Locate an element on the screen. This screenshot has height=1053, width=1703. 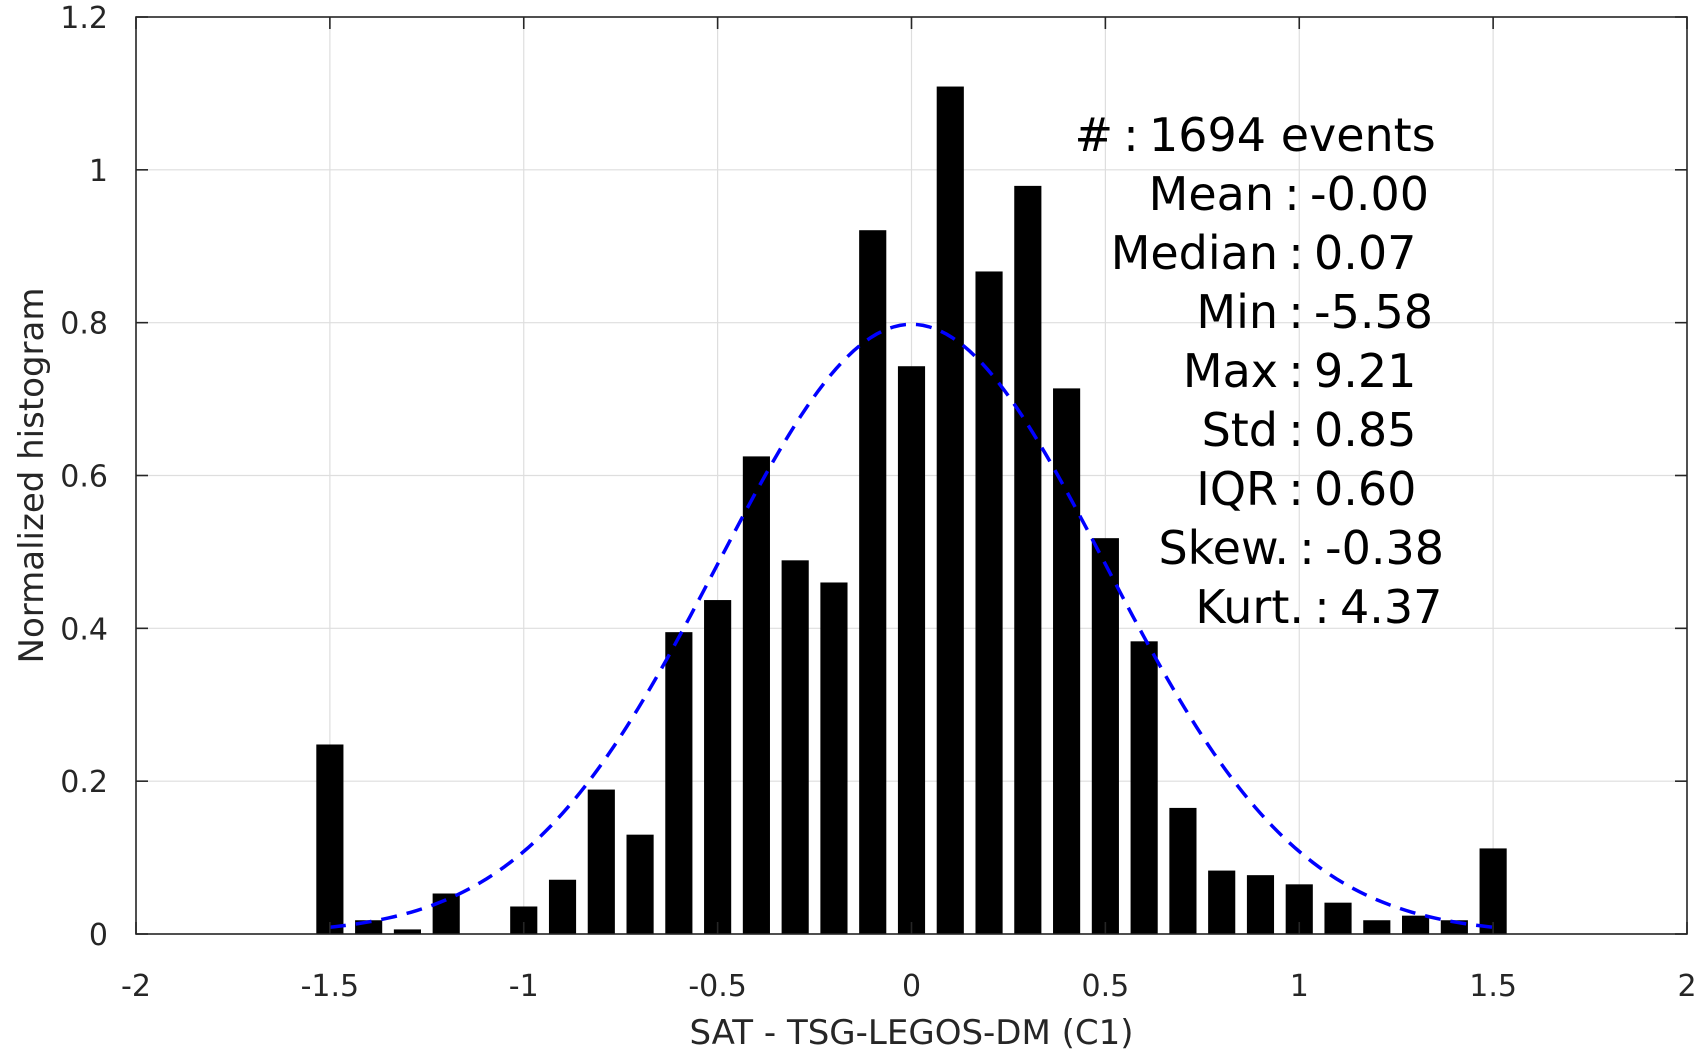
stat-row: Skew.: -0.38 is located at coordinates (1301, 548).